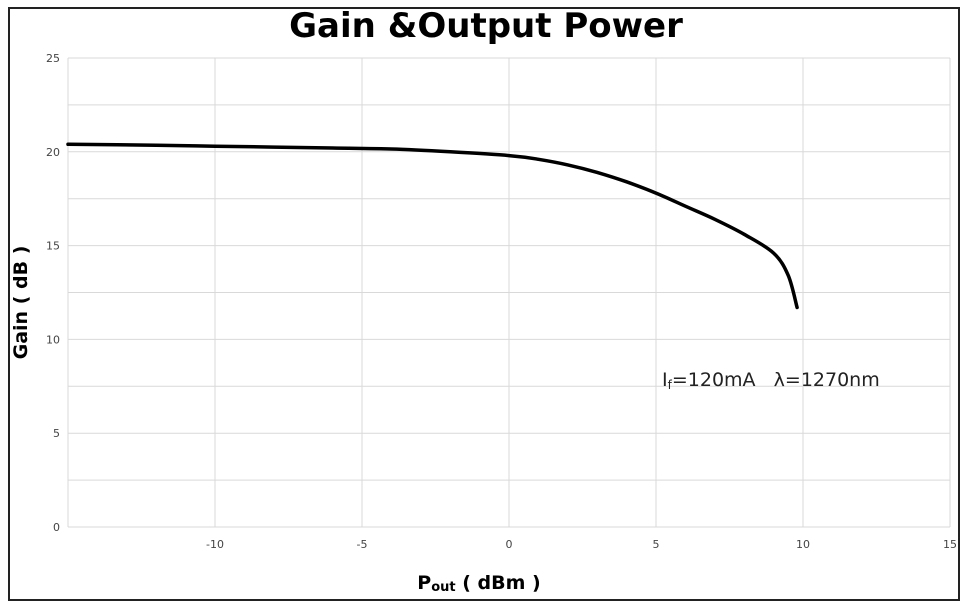 This screenshot has width=972, height=616. Describe the element at coordinates (53, 339) in the screenshot. I see `y-tick-label: 10` at that location.